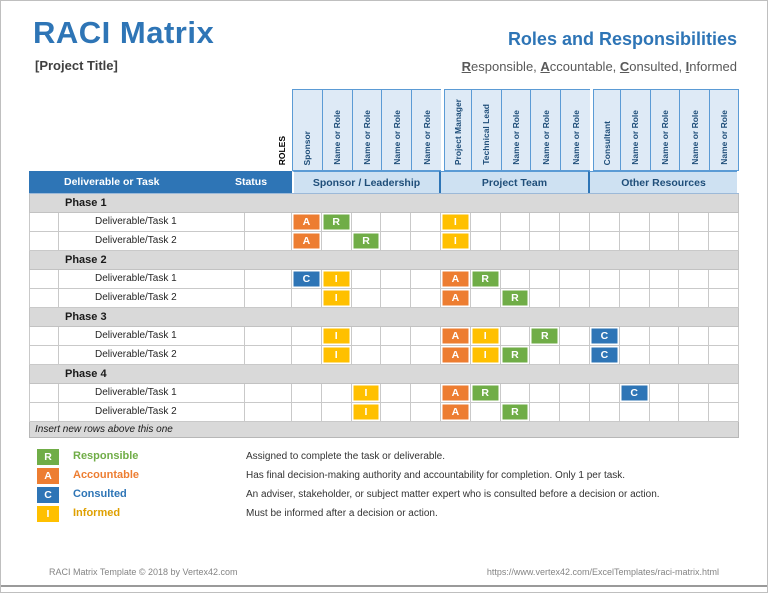 This screenshot has height=593, width=768. I want to click on raci-cell-c: C, so click(634, 393).